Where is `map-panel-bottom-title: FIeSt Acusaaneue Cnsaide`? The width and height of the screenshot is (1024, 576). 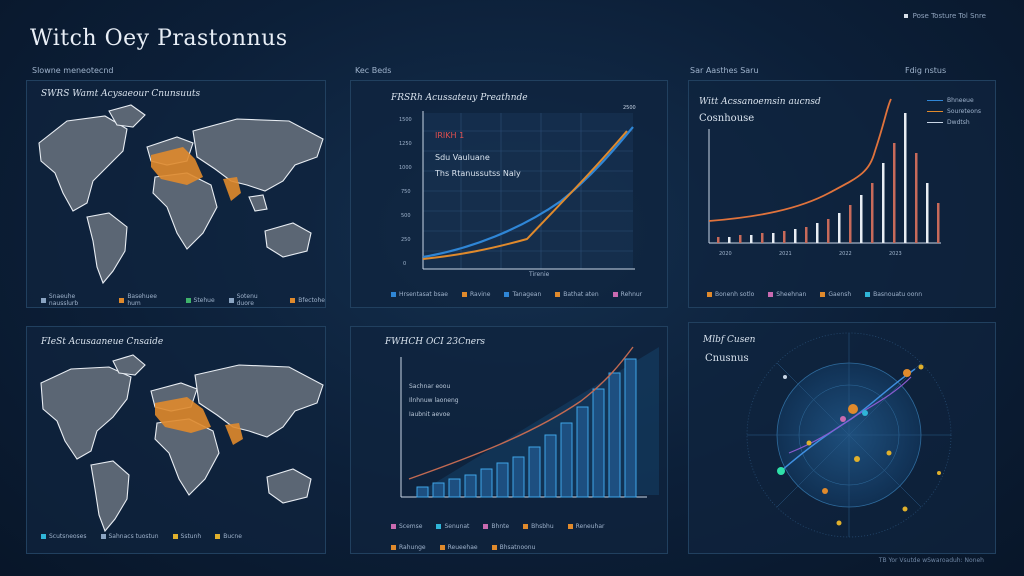 map-panel-bottom-title: FIeSt Acusaaneue Cnsaide is located at coordinates (102, 342).